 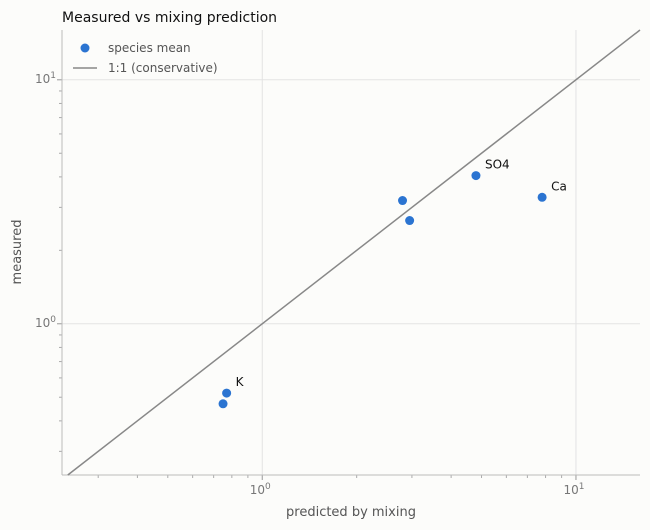 I want to click on point-label: K, so click(x=240, y=382).